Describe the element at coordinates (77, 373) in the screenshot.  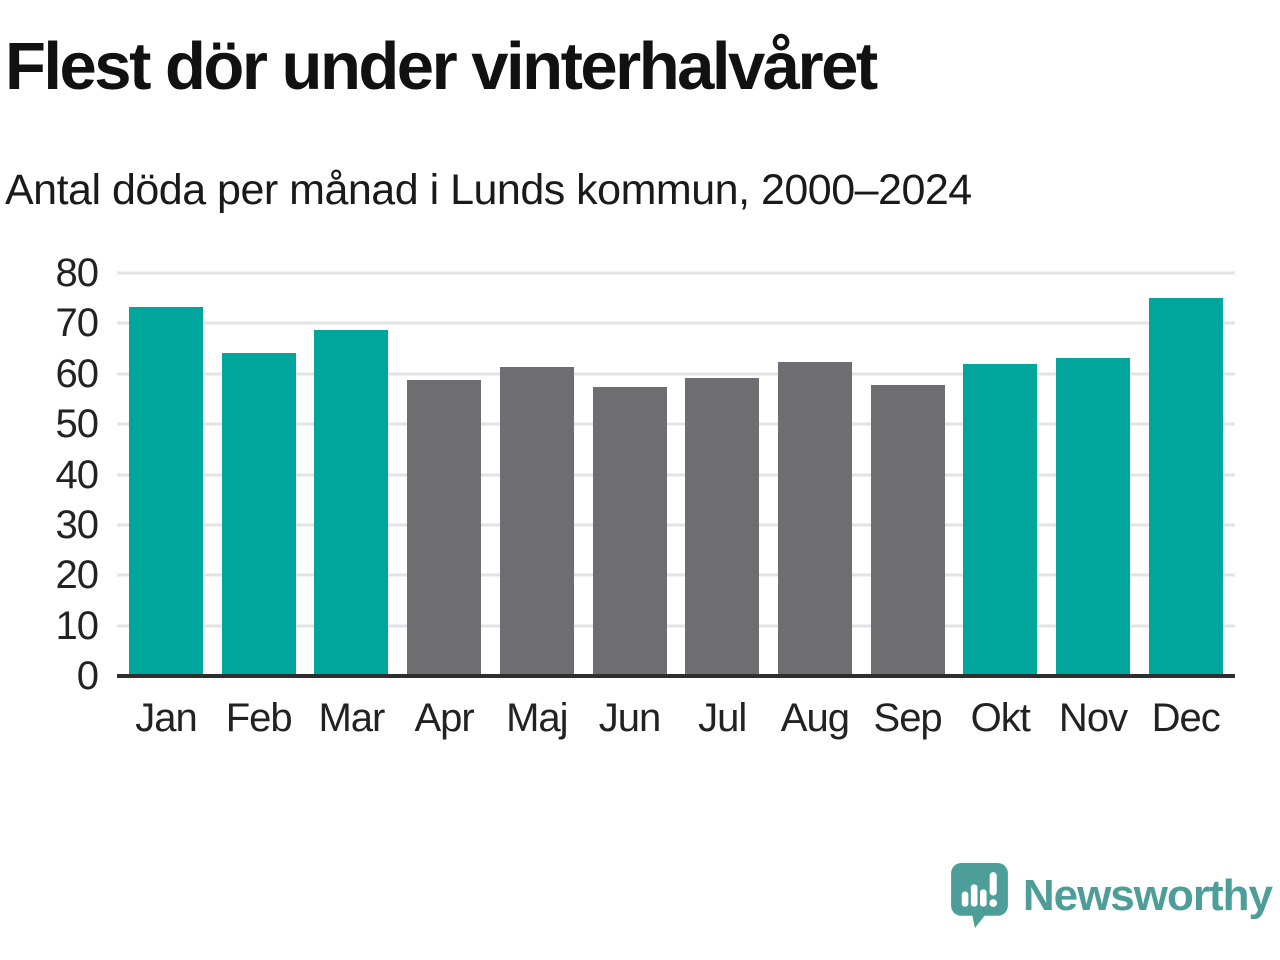
I see `y-tick-label: 60` at that location.